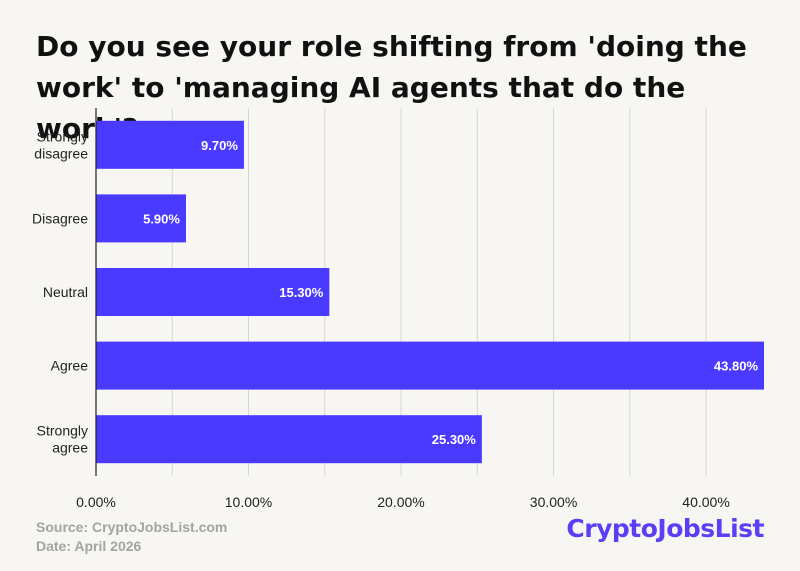 The height and width of the screenshot is (571, 800). I want to click on bar-value-label: 43.80%, so click(736, 366).